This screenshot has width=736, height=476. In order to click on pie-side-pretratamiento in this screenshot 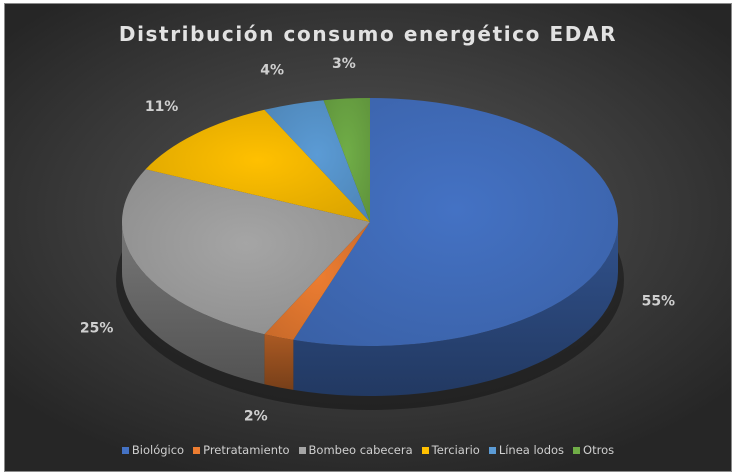, I will do `click(279, 362)`.